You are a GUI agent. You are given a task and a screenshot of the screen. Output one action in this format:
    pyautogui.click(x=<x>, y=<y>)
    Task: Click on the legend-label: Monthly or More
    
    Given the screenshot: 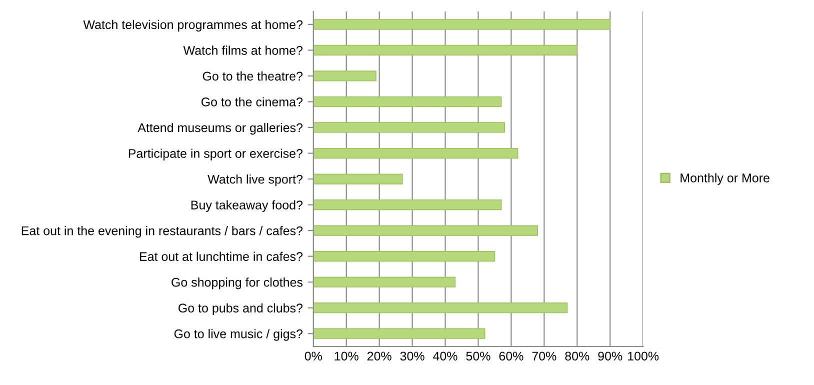 What is the action you would take?
    pyautogui.click(x=725, y=179)
    